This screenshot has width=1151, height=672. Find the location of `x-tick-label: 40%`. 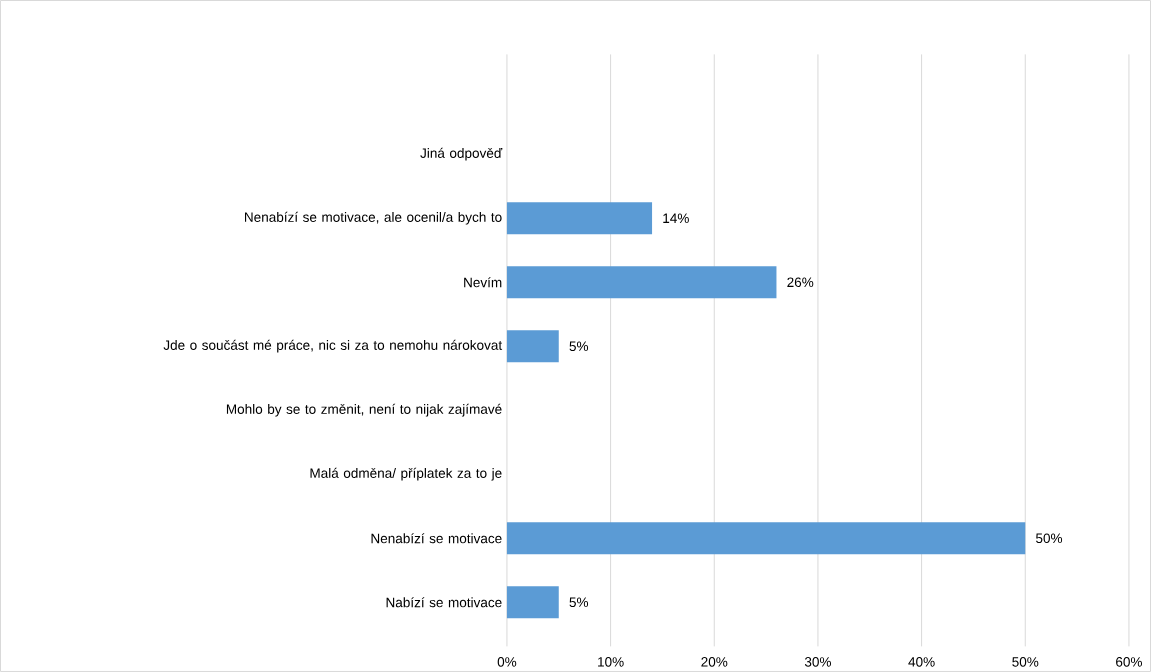

x-tick-label: 40% is located at coordinates (921, 662).